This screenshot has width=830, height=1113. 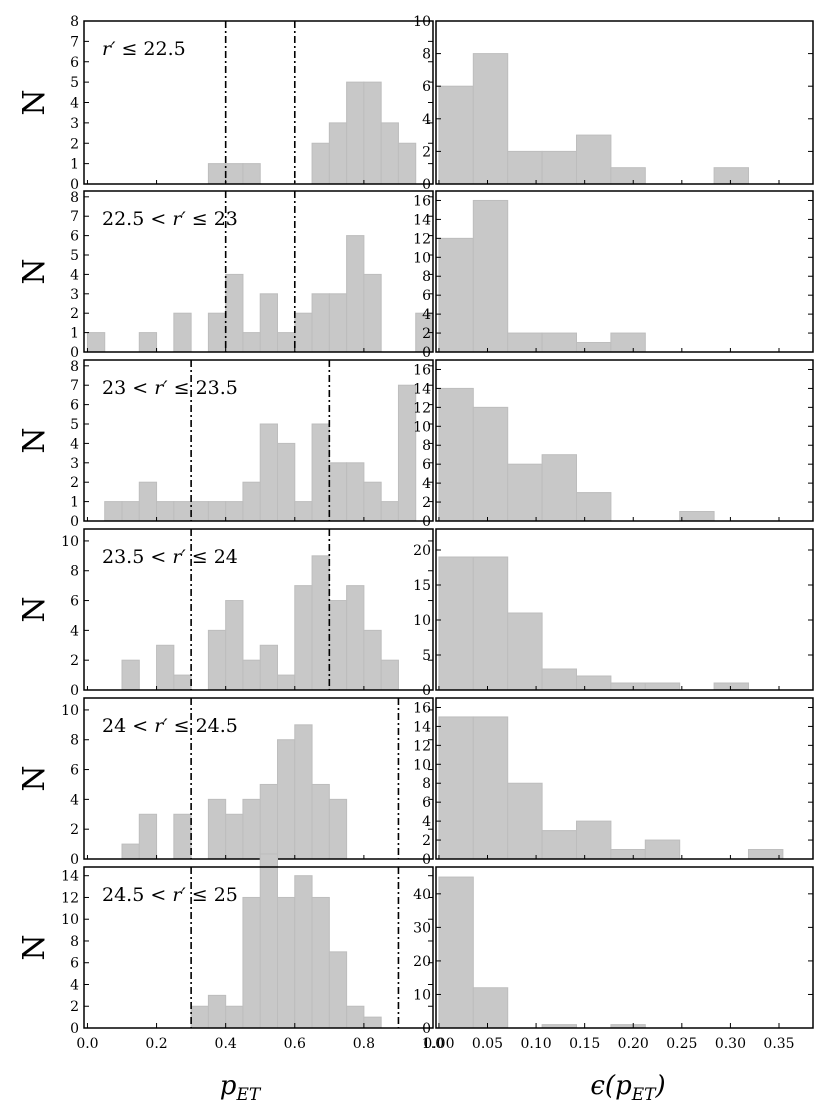 I want to click on magnitude-range-label: 22.5 < r′ ≤ 23, so click(x=170, y=219).